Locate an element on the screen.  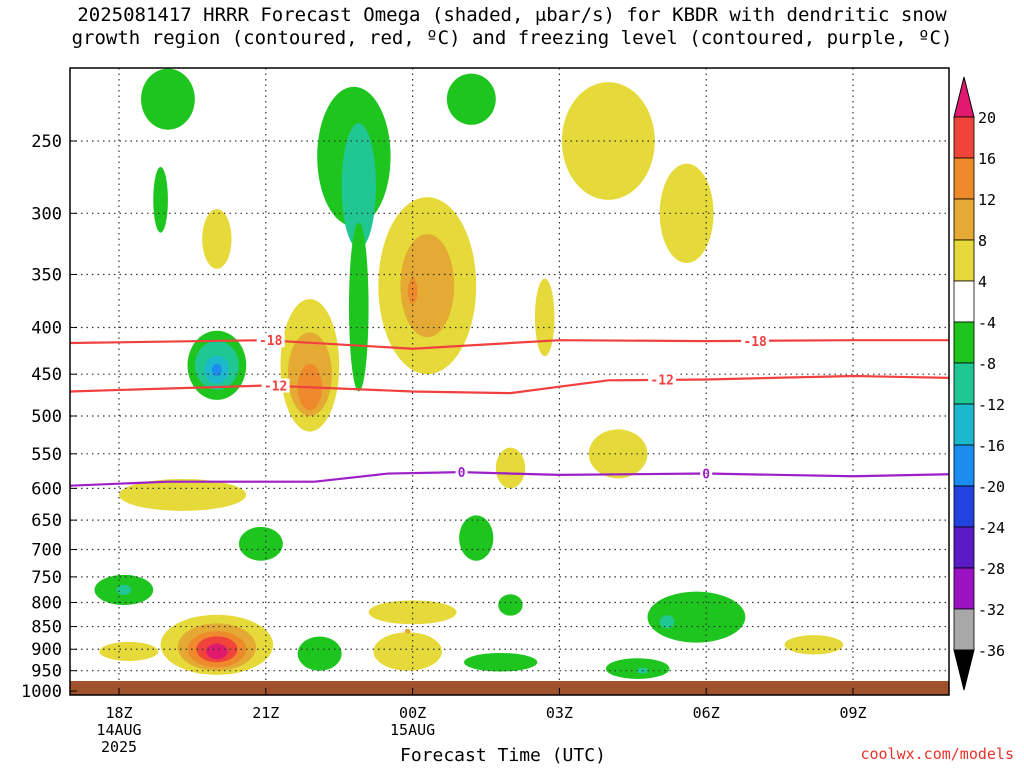
y-tick-label: 600 is located at coordinates (46, 489).